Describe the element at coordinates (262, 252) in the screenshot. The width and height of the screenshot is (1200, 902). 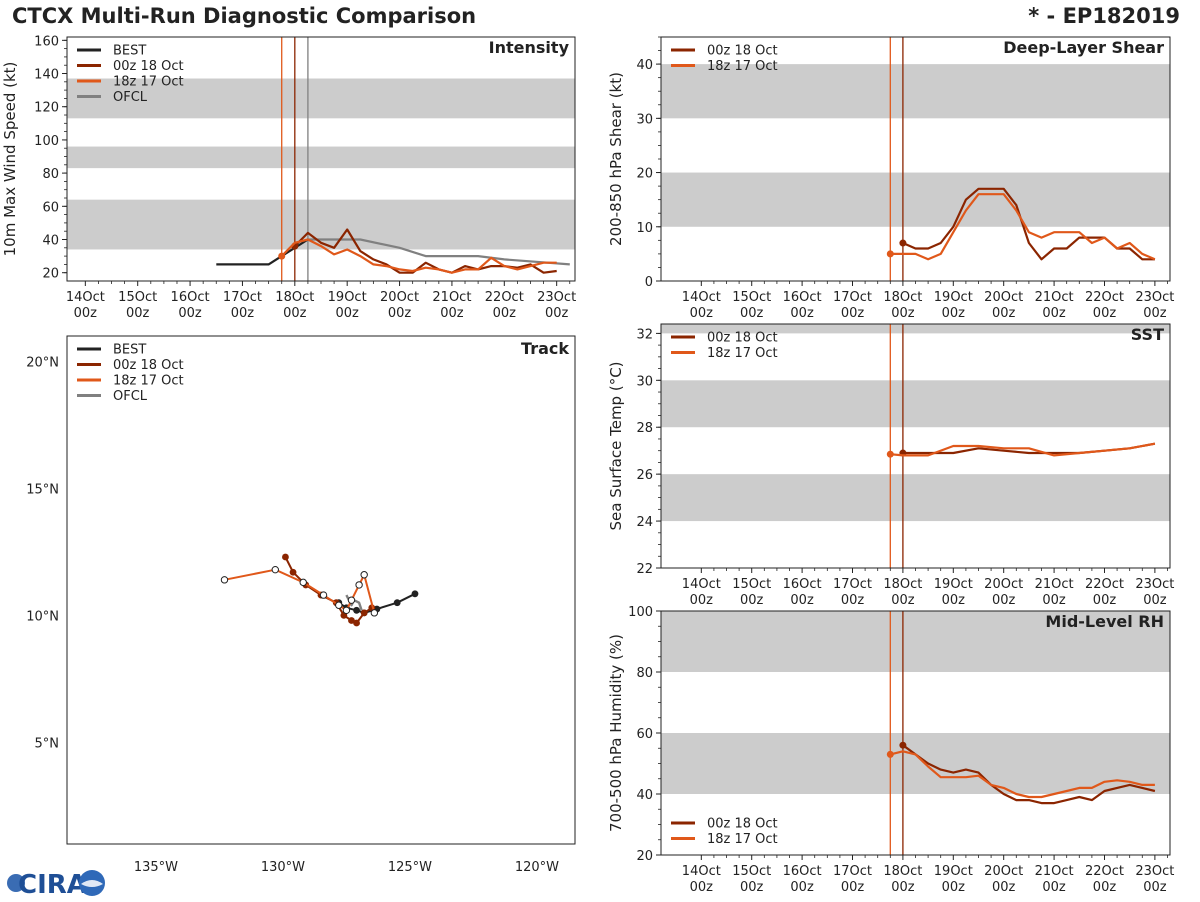
I see `series-line-best` at that location.